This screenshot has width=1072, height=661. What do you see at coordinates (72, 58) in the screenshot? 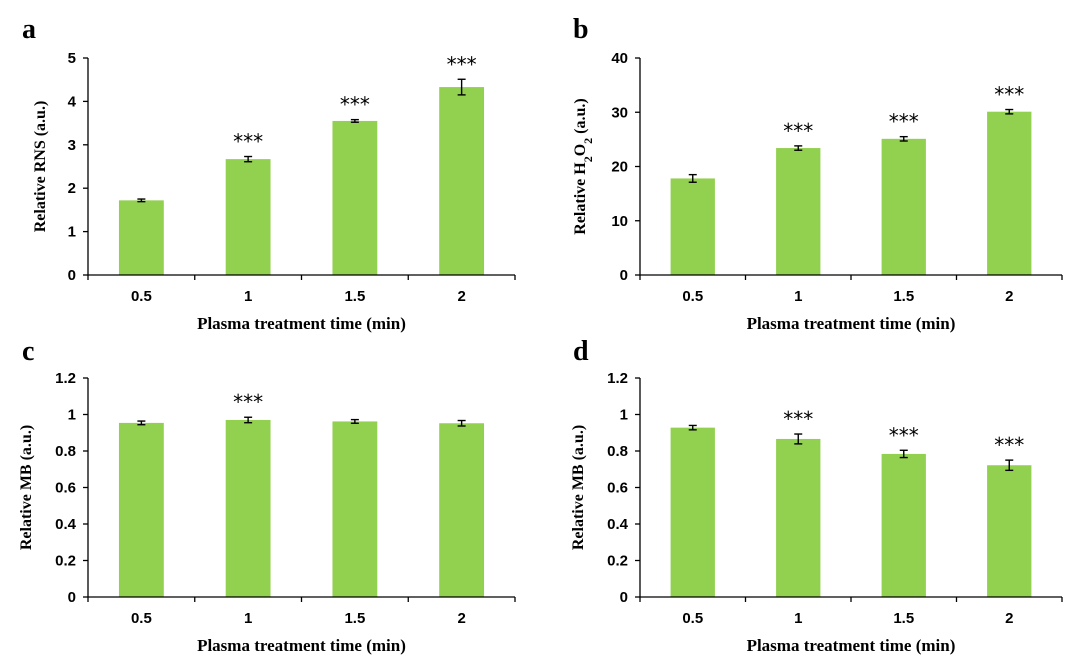
I see `y-tick-label: 5` at bounding box center [72, 58].